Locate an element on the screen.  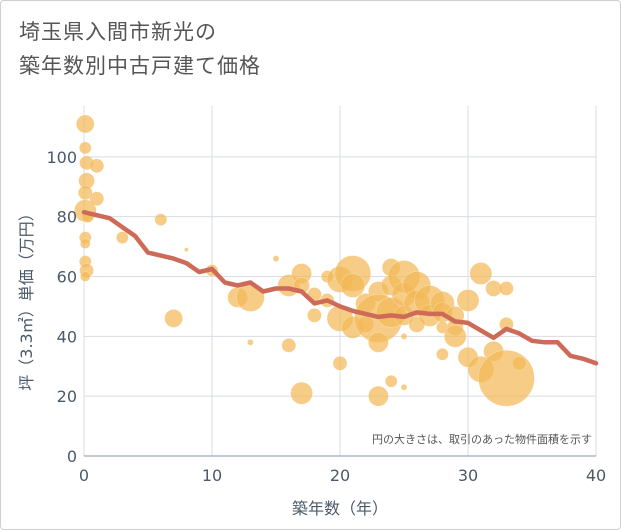
x-tick-label-3: 30 is located at coordinates (468, 475).